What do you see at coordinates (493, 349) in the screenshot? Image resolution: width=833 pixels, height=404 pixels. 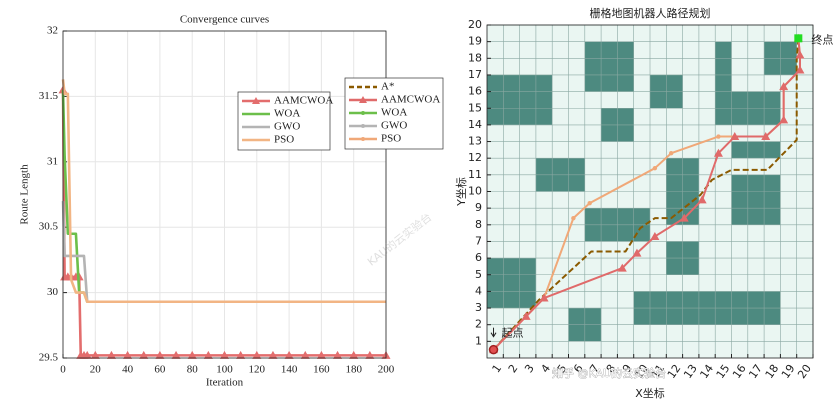 I see `start-point` at bounding box center [493, 349].